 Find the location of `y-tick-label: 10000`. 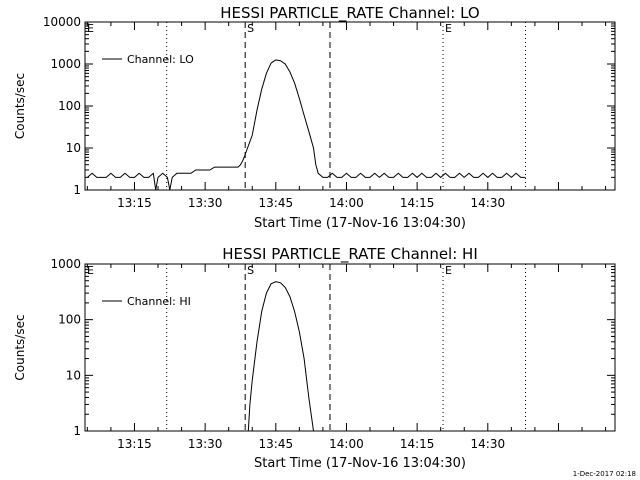

y-tick-label: 10000 is located at coordinates (62, 22).